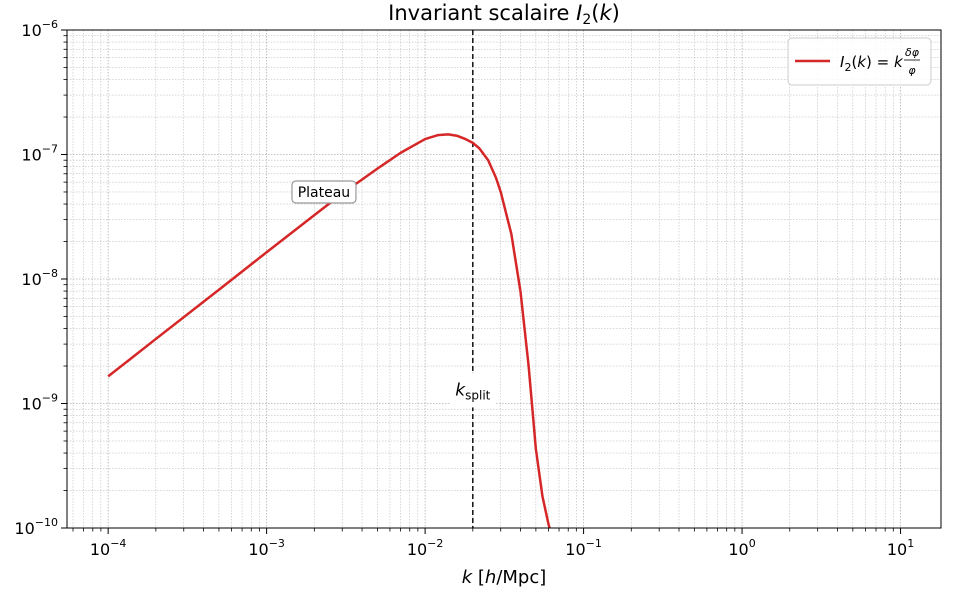  Describe the element at coordinates (872, 63) in the screenshot. I see `legend-label: I2(k) = k` at that location.